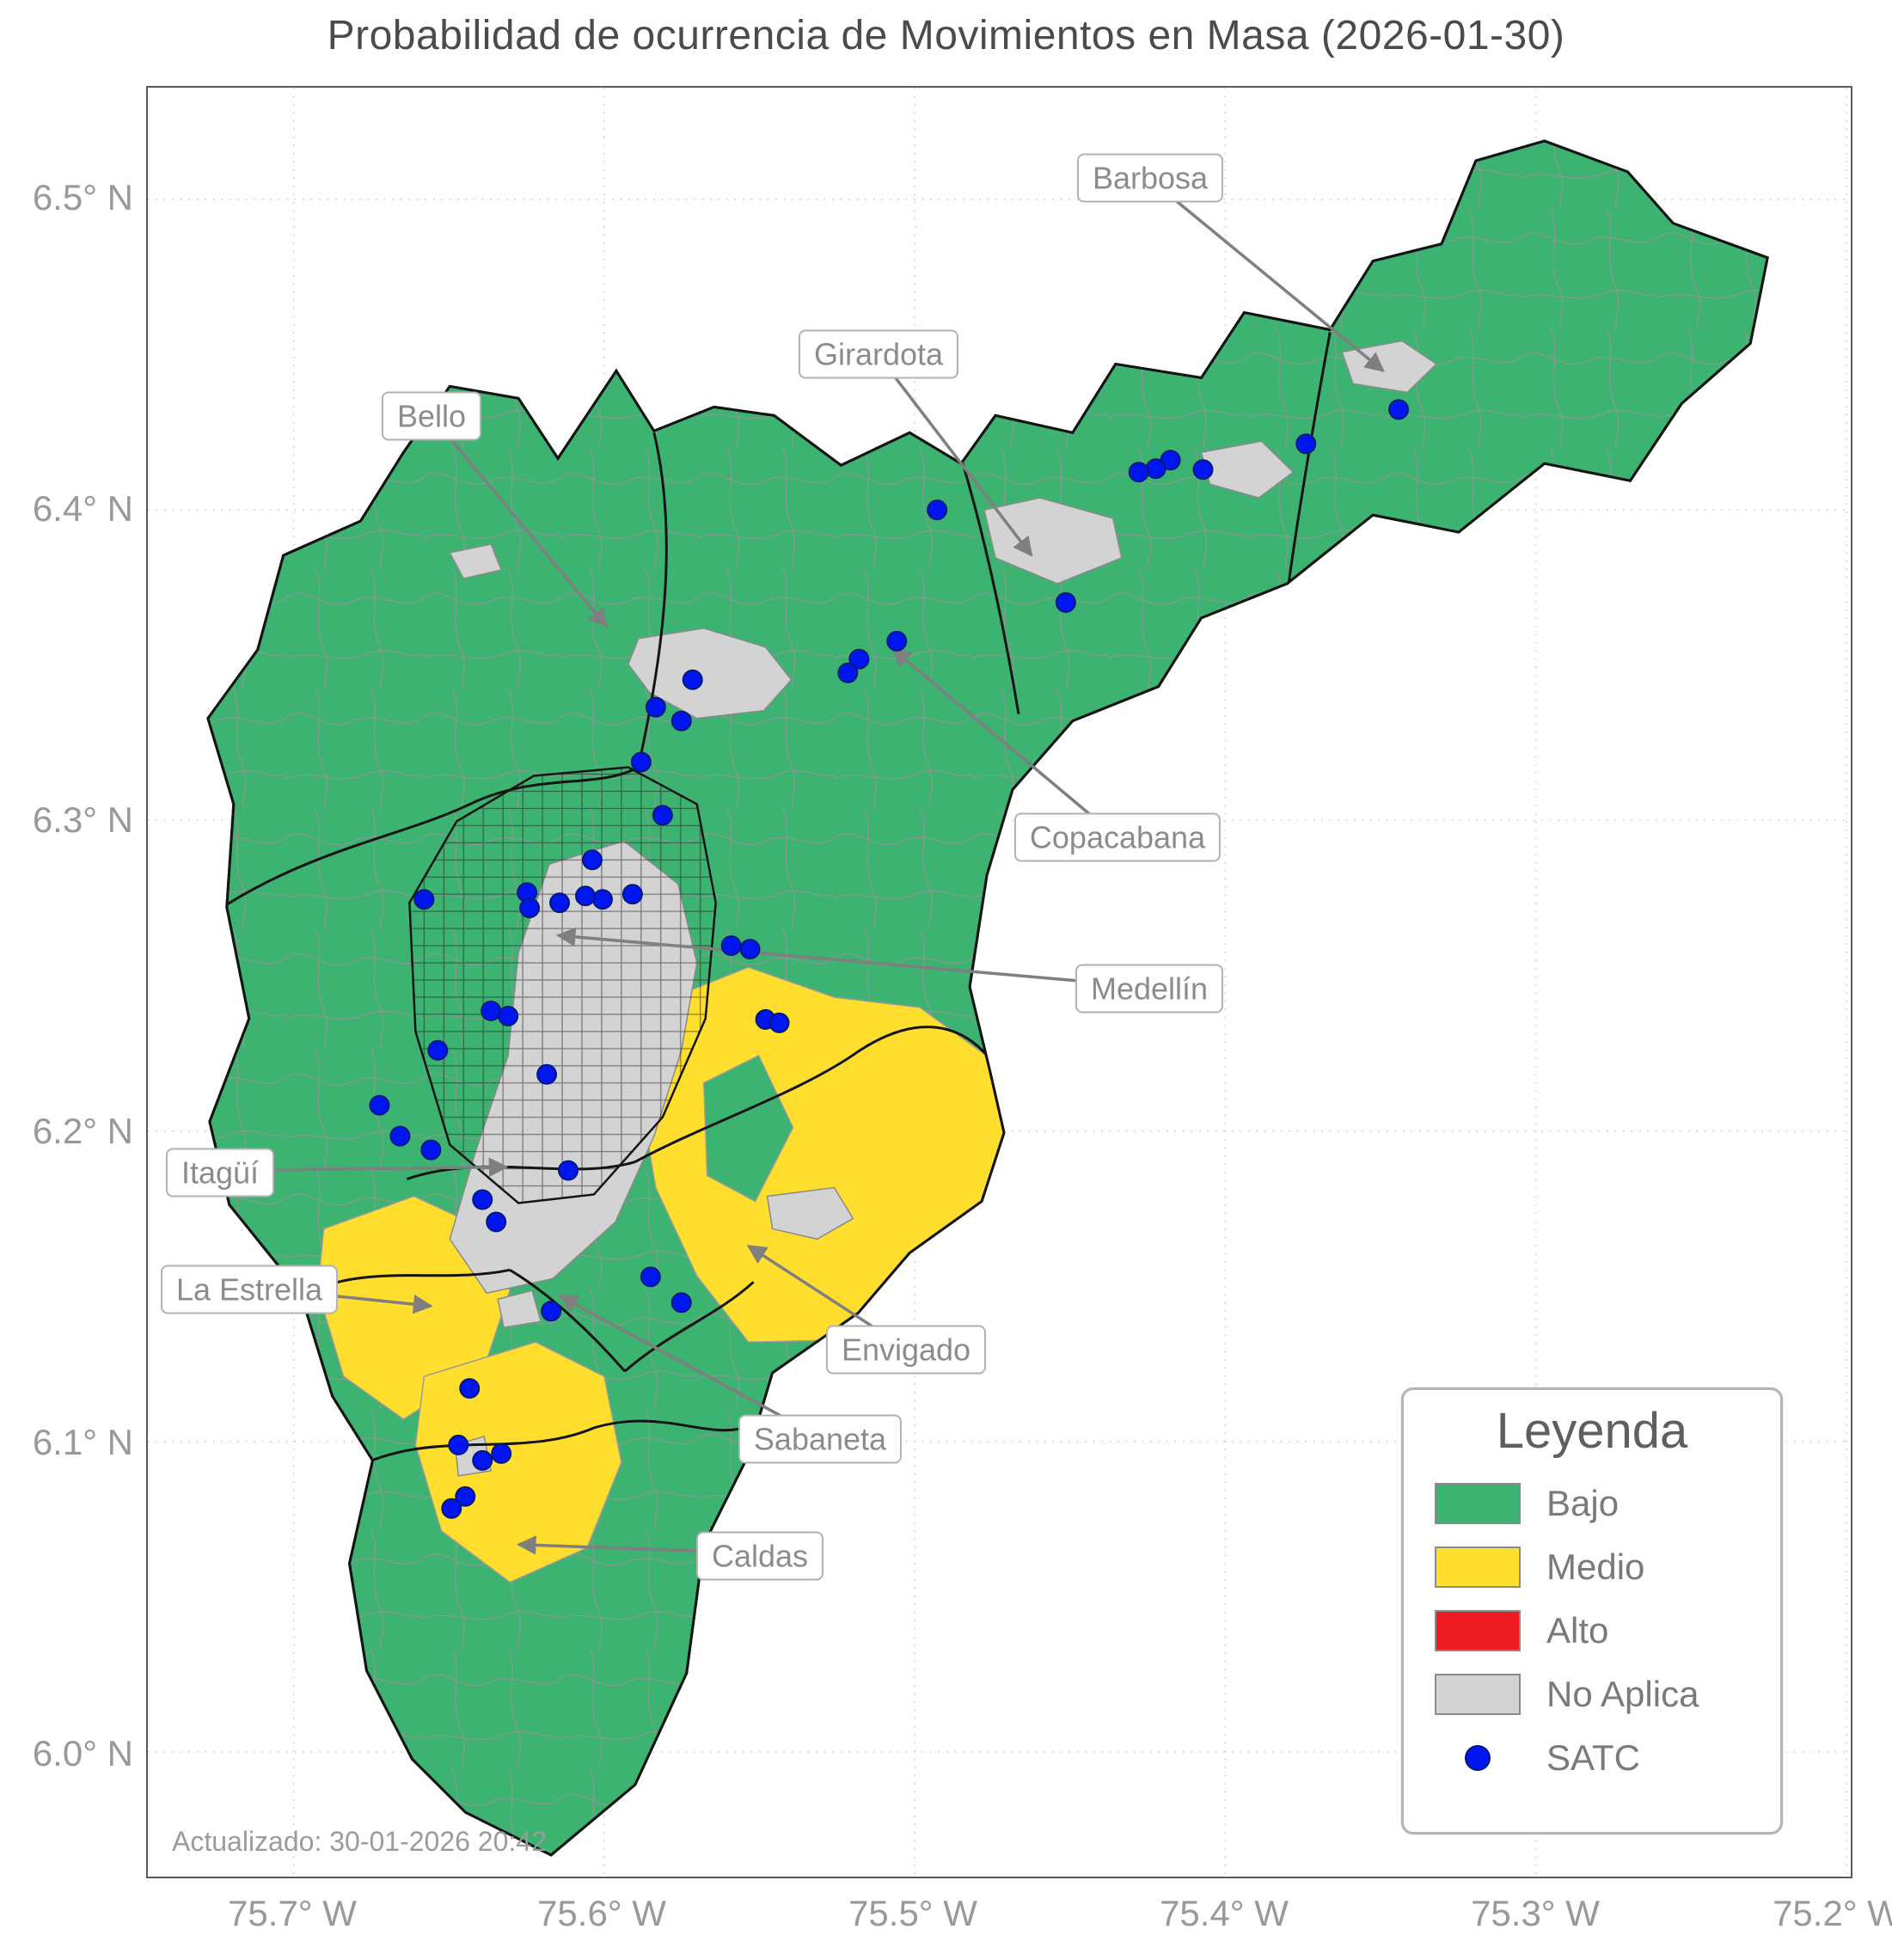  Describe the element at coordinates (82, 197) in the screenshot. I see `y-tick-label: 6.5° N` at that location.